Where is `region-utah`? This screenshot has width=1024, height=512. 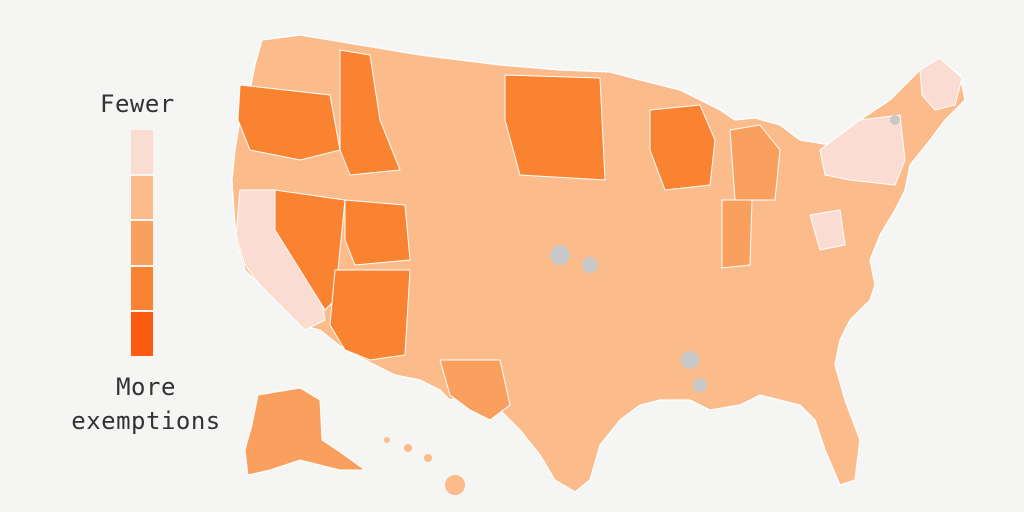 region-utah is located at coordinates (377, 232).